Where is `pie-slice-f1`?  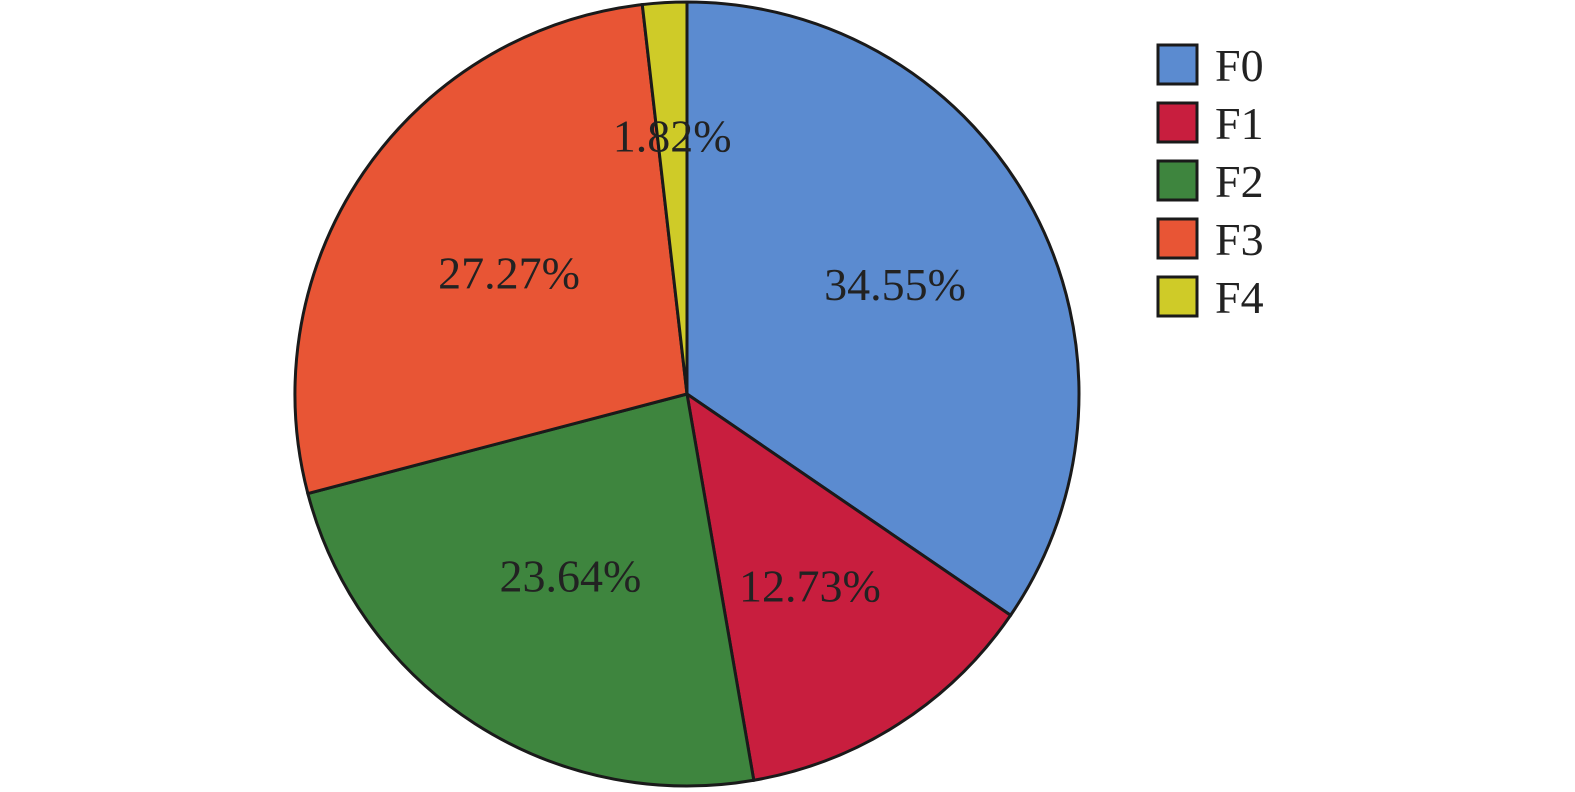
pie-slice-f1 is located at coordinates (848, 586).